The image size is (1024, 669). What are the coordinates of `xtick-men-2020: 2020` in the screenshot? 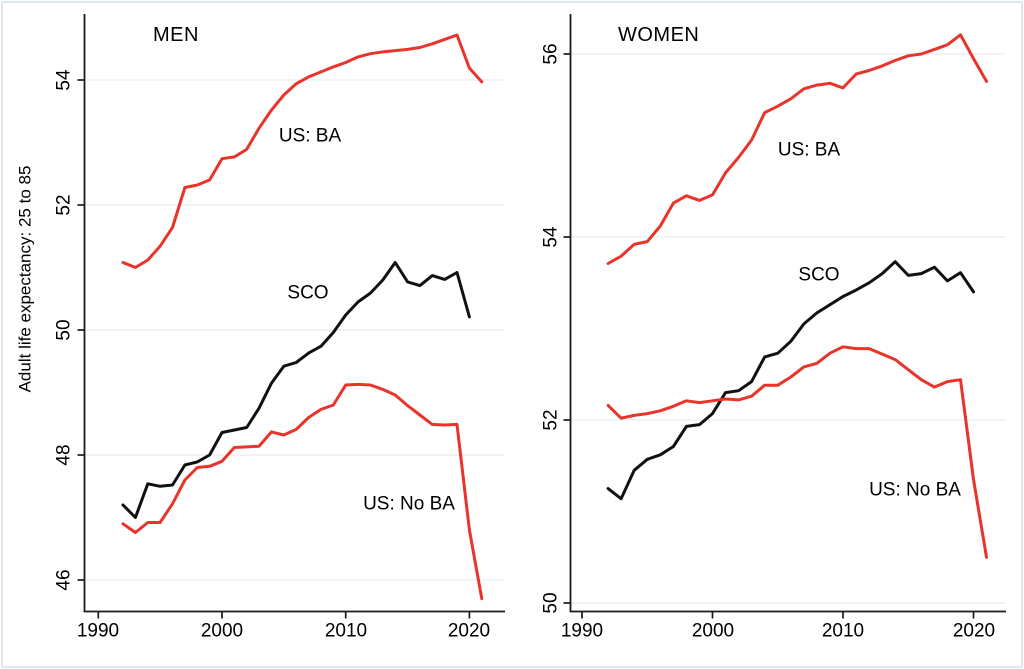 It's located at (469, 631).